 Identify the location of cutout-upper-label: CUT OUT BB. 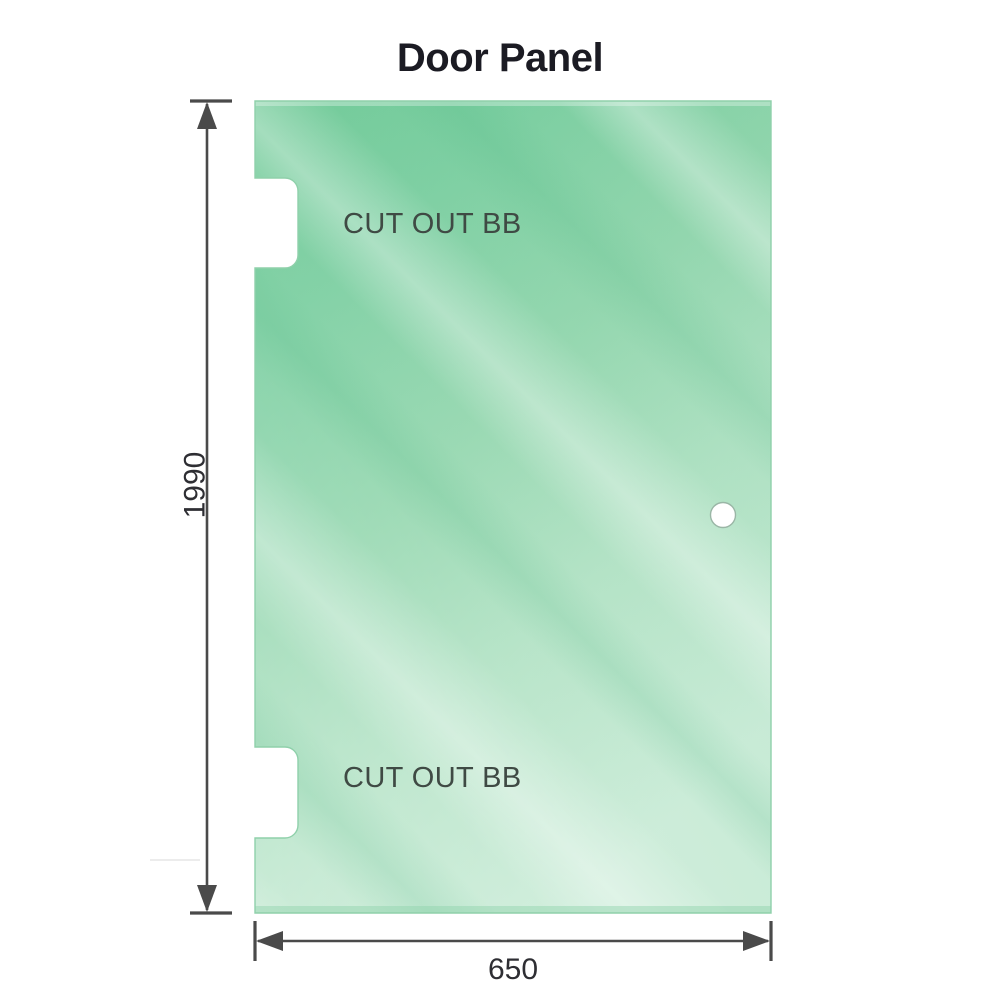
(432, 224).